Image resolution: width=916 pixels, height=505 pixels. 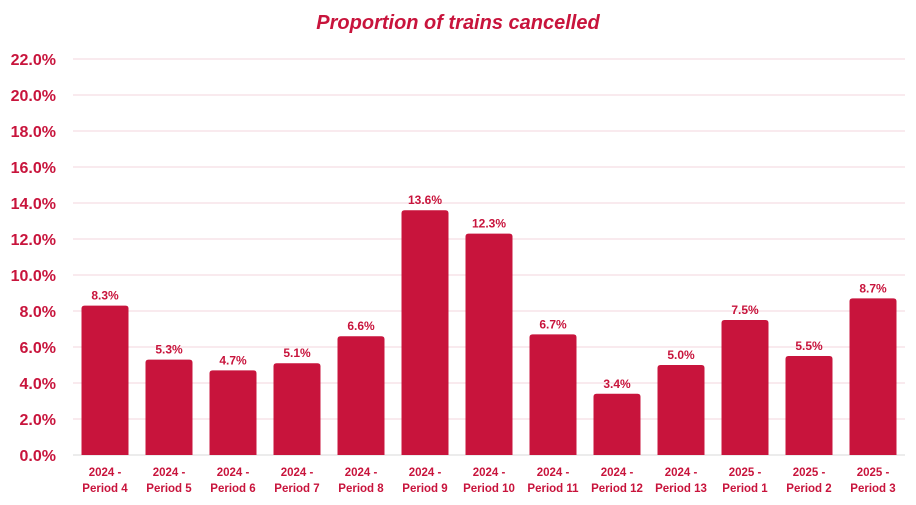 What do you see at coordinates (33, 240) in the screenshot?
I see `y-tick-label: 12.0%` at bounding box center [33, 240].